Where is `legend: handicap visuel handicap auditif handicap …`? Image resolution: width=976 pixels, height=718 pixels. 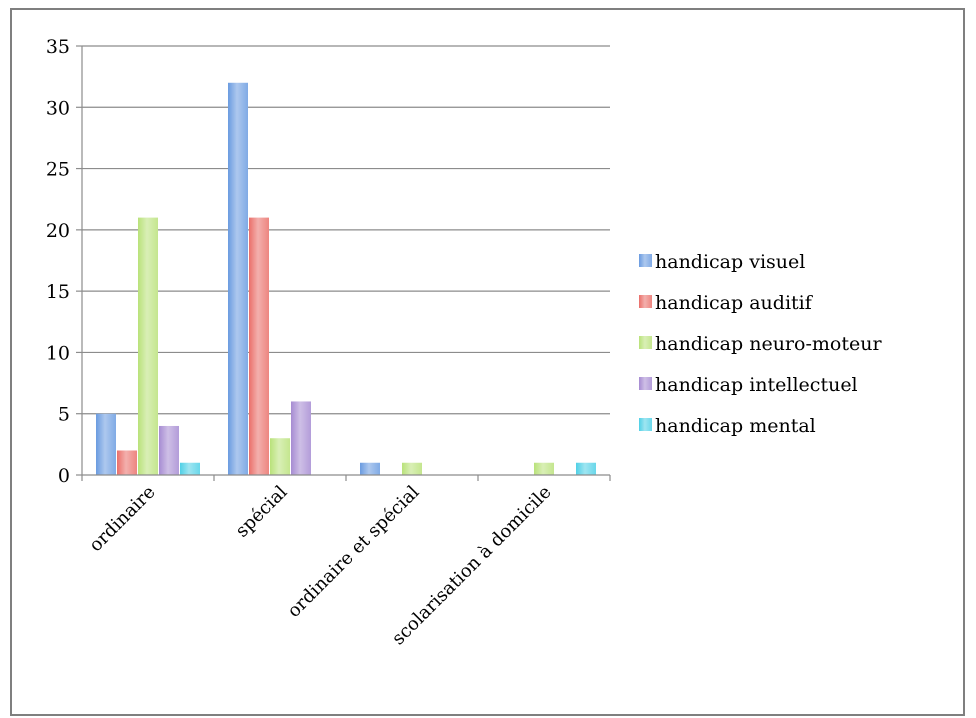 legend: handicap visuel handicap auditif handicap … is located at coordinates (760, 344).